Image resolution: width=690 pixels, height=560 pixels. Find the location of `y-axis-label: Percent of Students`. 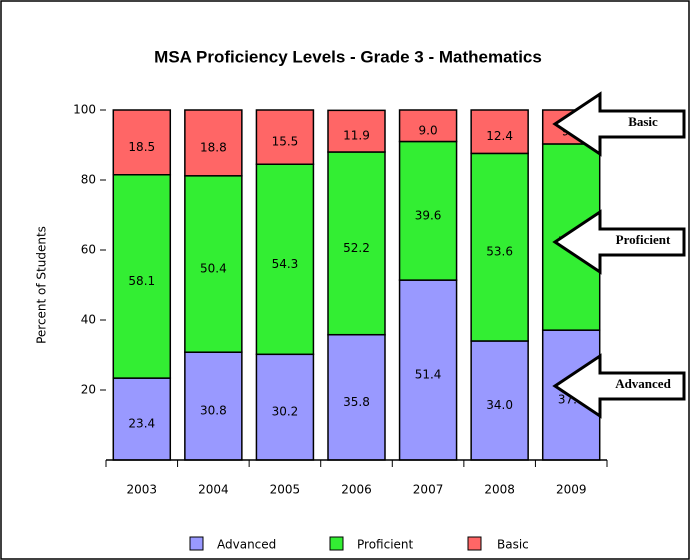

y-axis-label: Percent of Students is located at coordinates (42, 285).